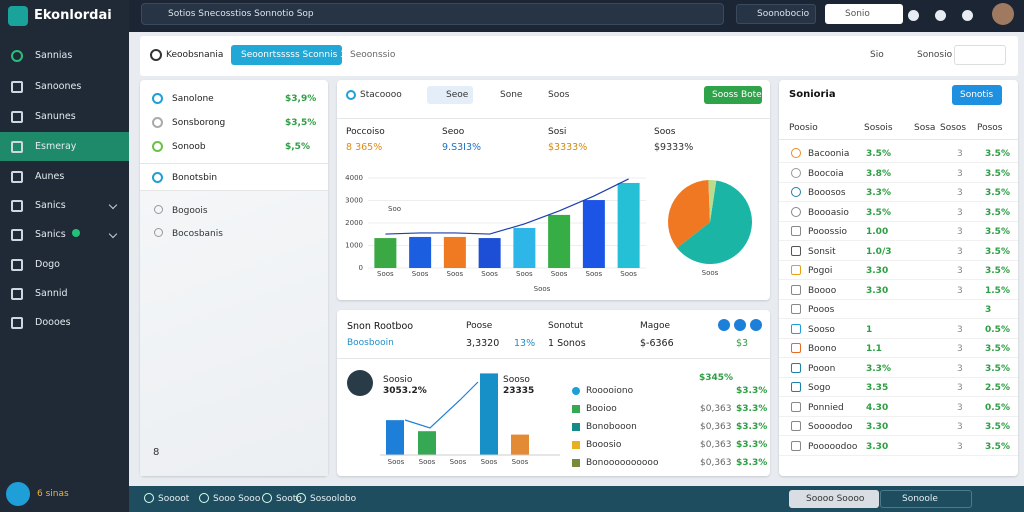 This screenshot has width=1024, height=512. What do you see at coordinates (50, 176) in the screenshot?
I see `nav-item: Aunes` at bounding box center [50, 176].